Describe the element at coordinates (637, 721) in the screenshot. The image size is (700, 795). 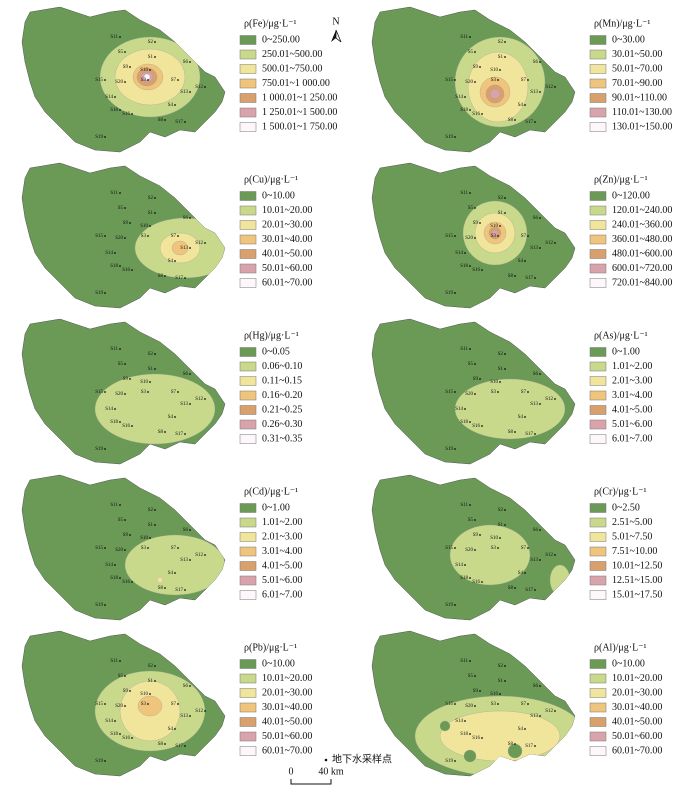
I see `legend-label: 40.01~50.00` at that location.